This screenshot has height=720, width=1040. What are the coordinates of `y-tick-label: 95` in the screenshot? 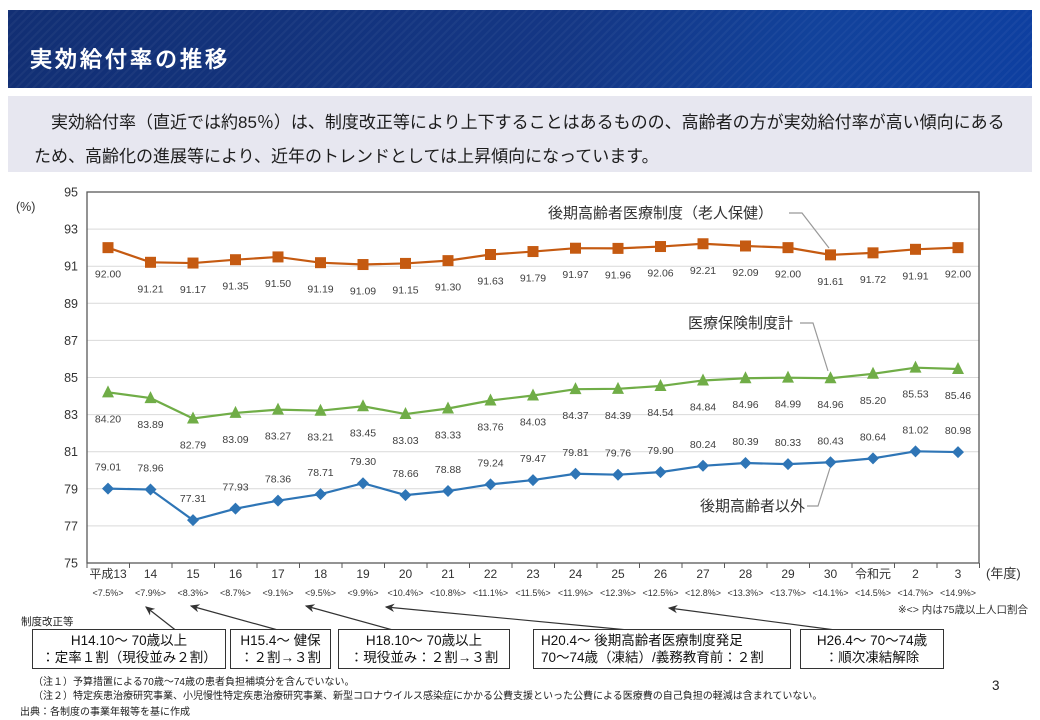 It's located at (71, 193).